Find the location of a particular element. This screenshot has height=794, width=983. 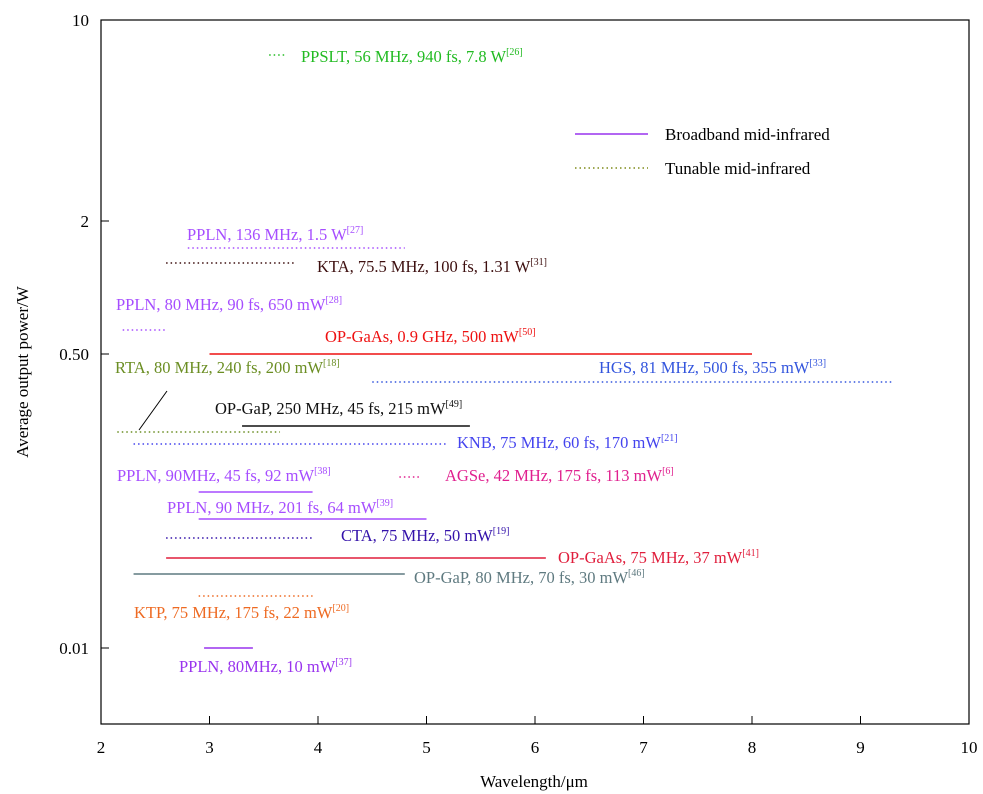

series-label: KNB, 75 MHz, 60 fs, 170 mW[21] is located at coordinates (567, 442).